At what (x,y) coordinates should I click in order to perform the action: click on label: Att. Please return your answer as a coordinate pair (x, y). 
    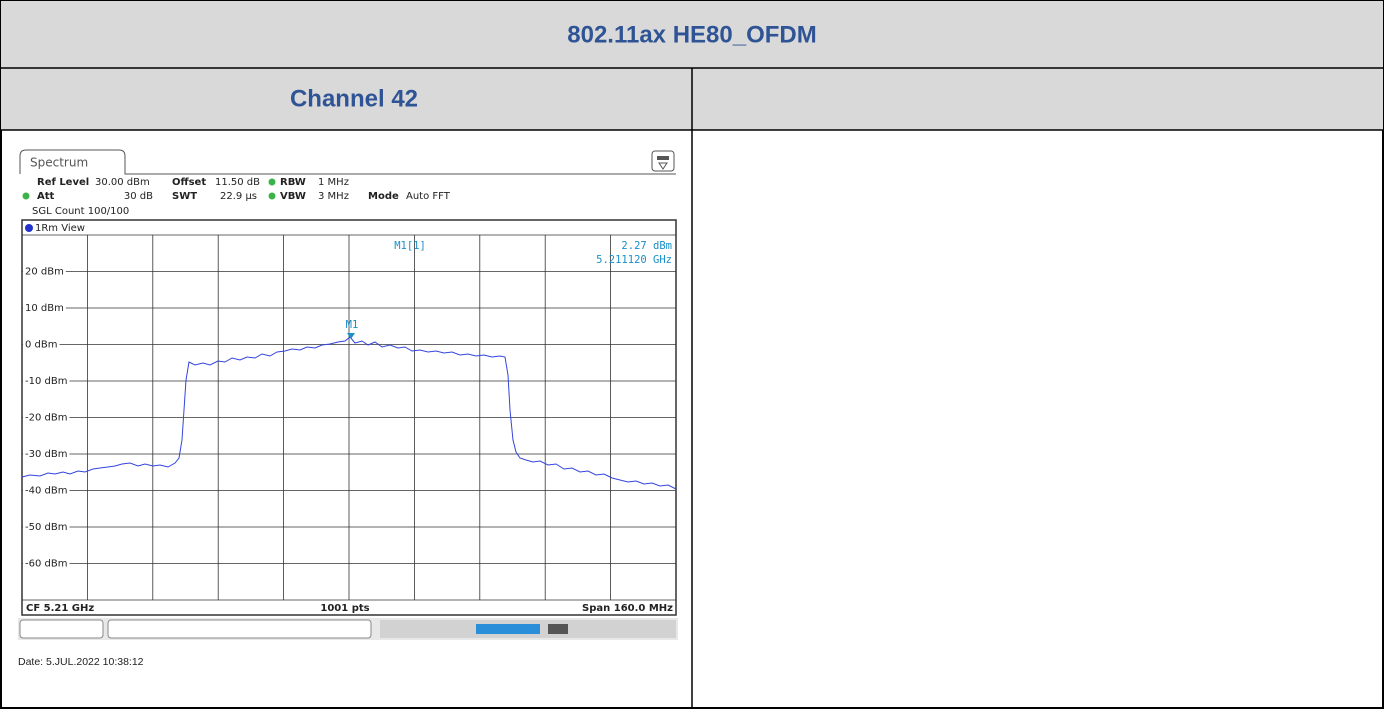
    Looking at the image, I should click on (46, 196).